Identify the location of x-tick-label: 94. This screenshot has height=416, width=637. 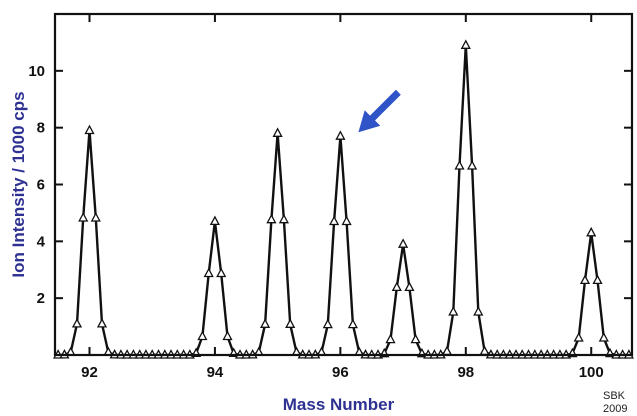
(215, 372).